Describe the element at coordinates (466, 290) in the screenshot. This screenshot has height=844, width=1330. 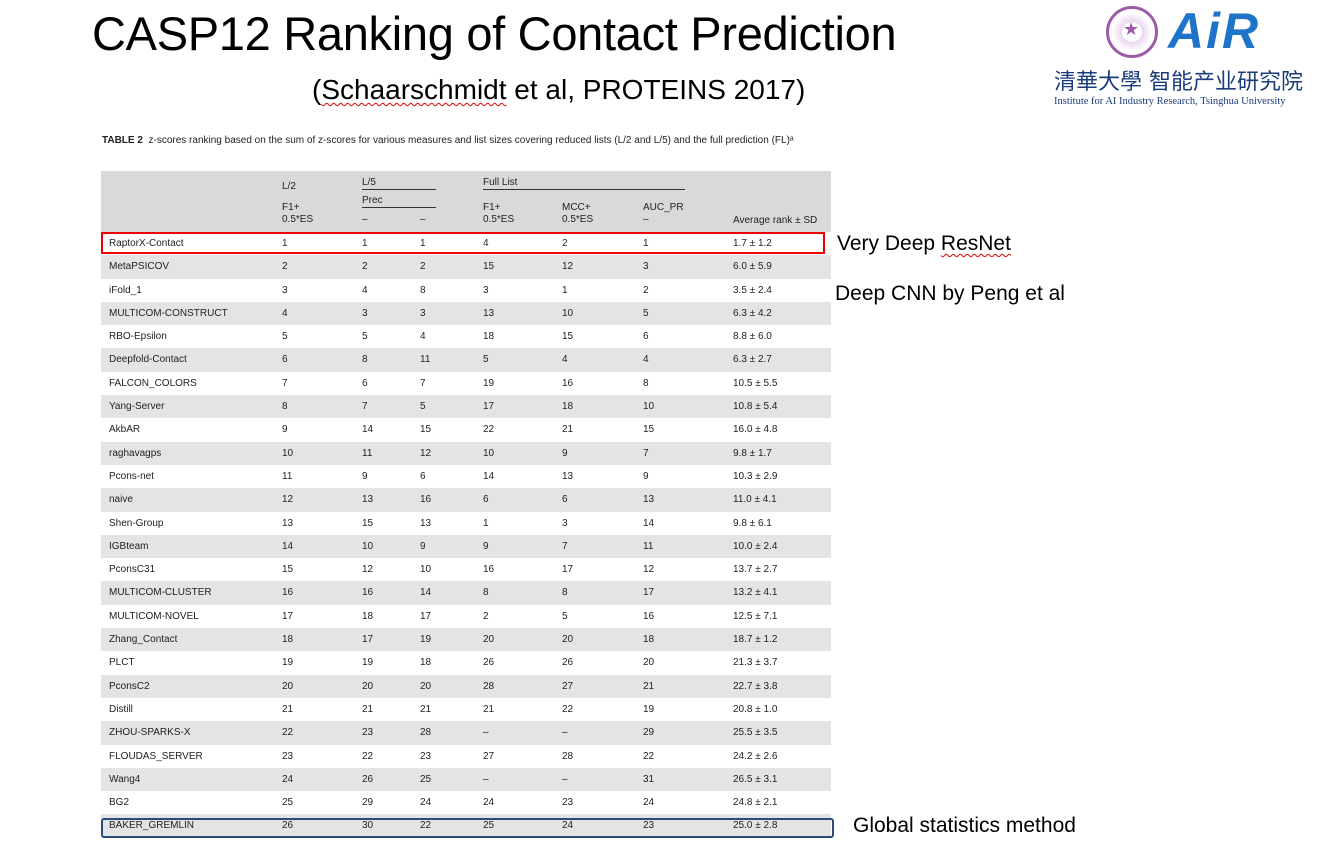
I see `table-row: iFold_1 3 4 8 3 1 2 3.5 ± 2.4` at that location.